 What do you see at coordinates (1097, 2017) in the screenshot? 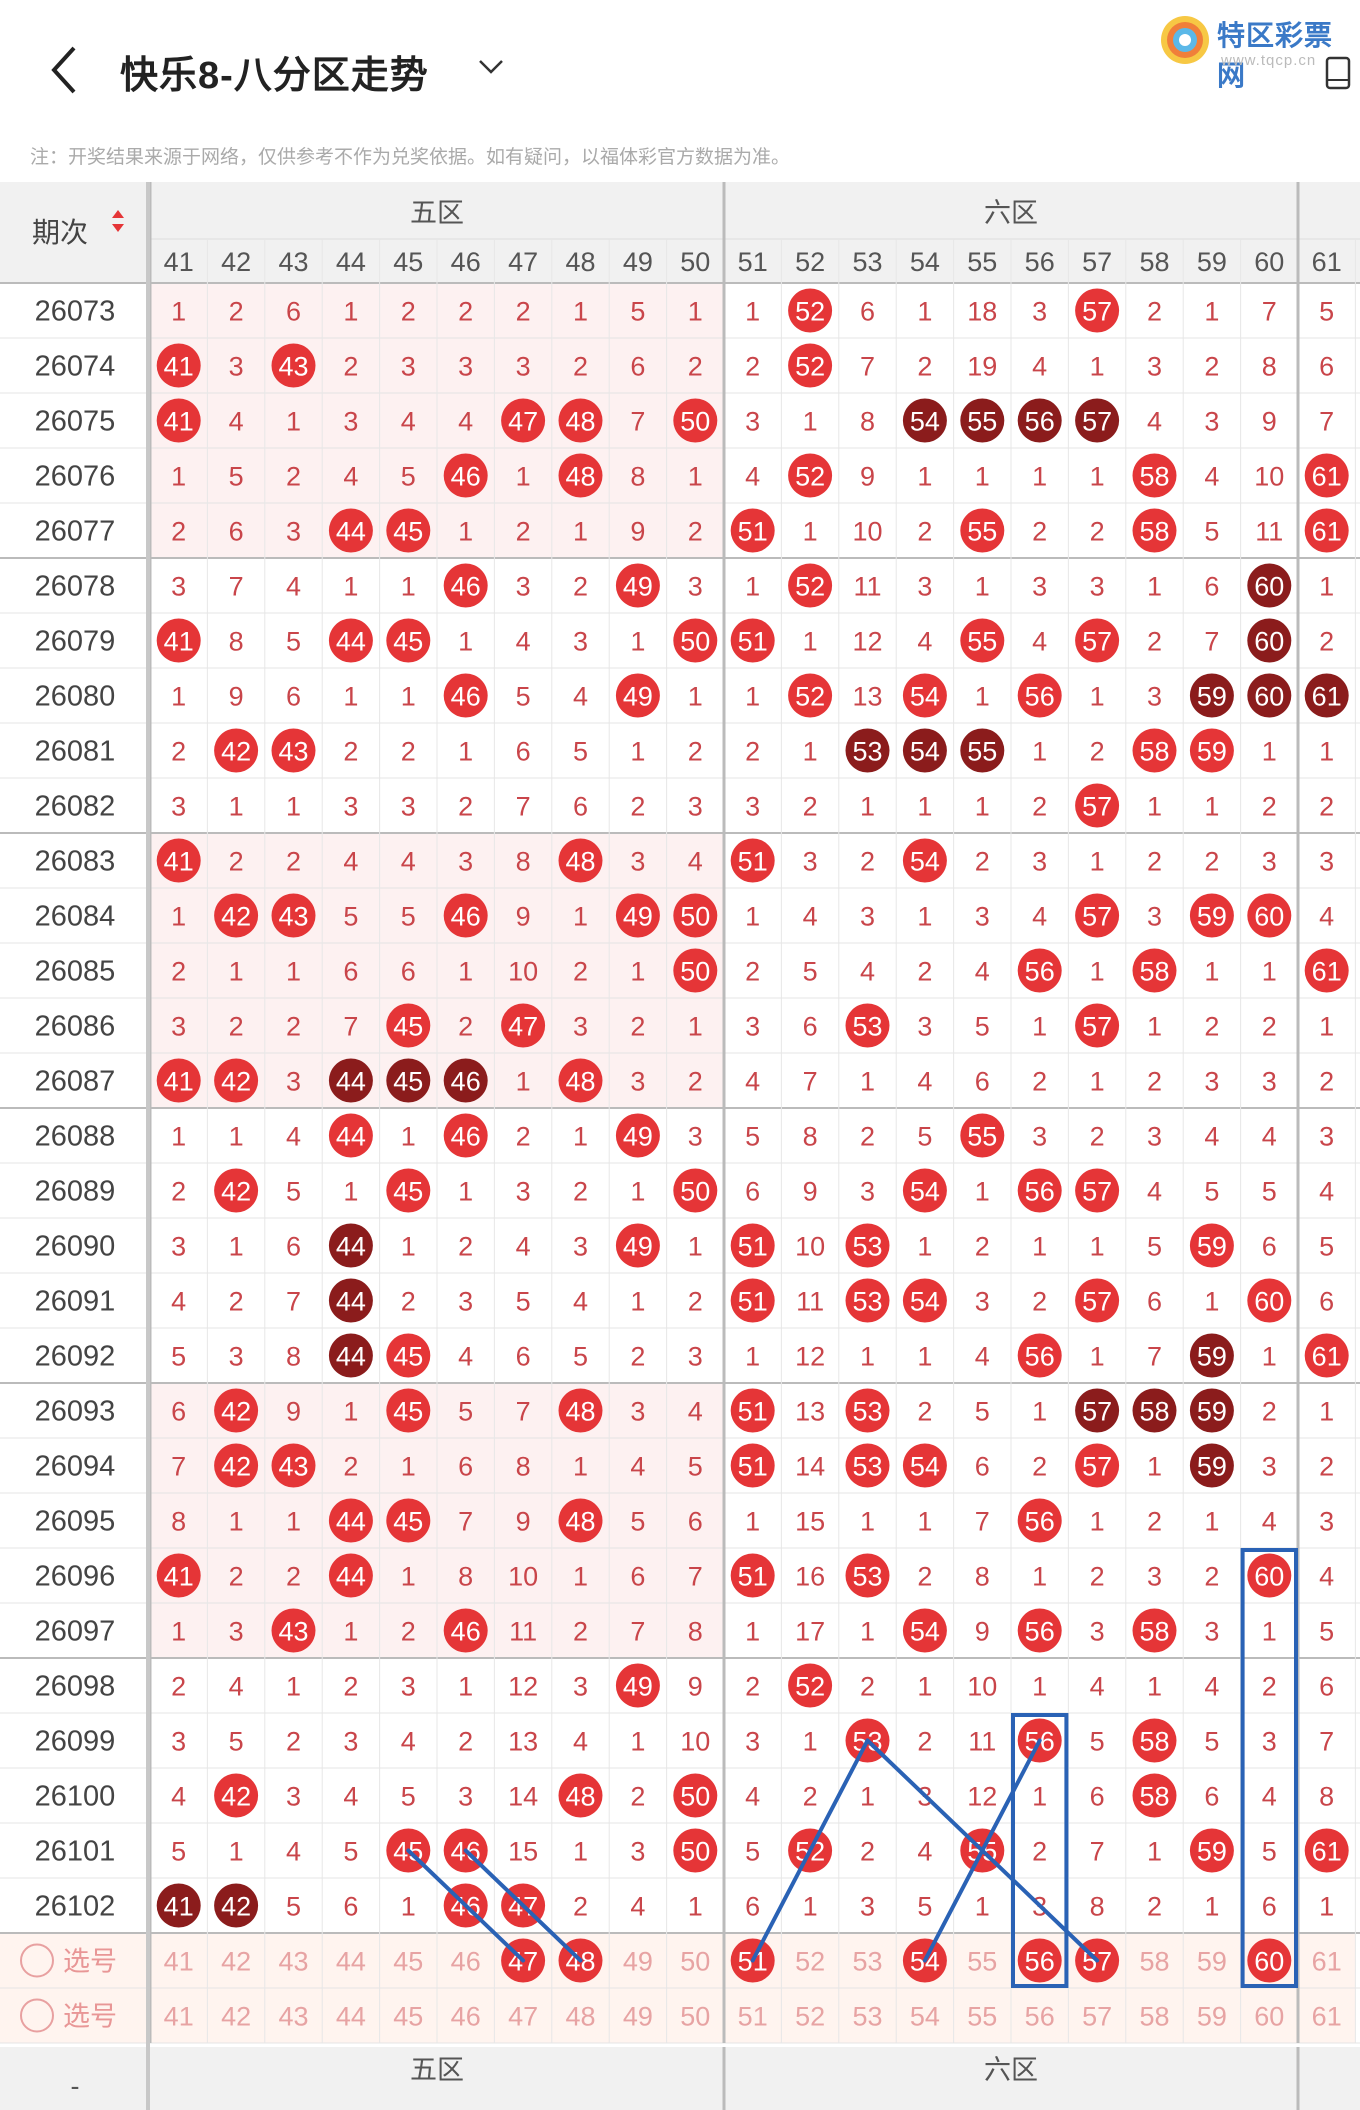
I see `pick-number: 57` at bounding box center [1097, 2017].